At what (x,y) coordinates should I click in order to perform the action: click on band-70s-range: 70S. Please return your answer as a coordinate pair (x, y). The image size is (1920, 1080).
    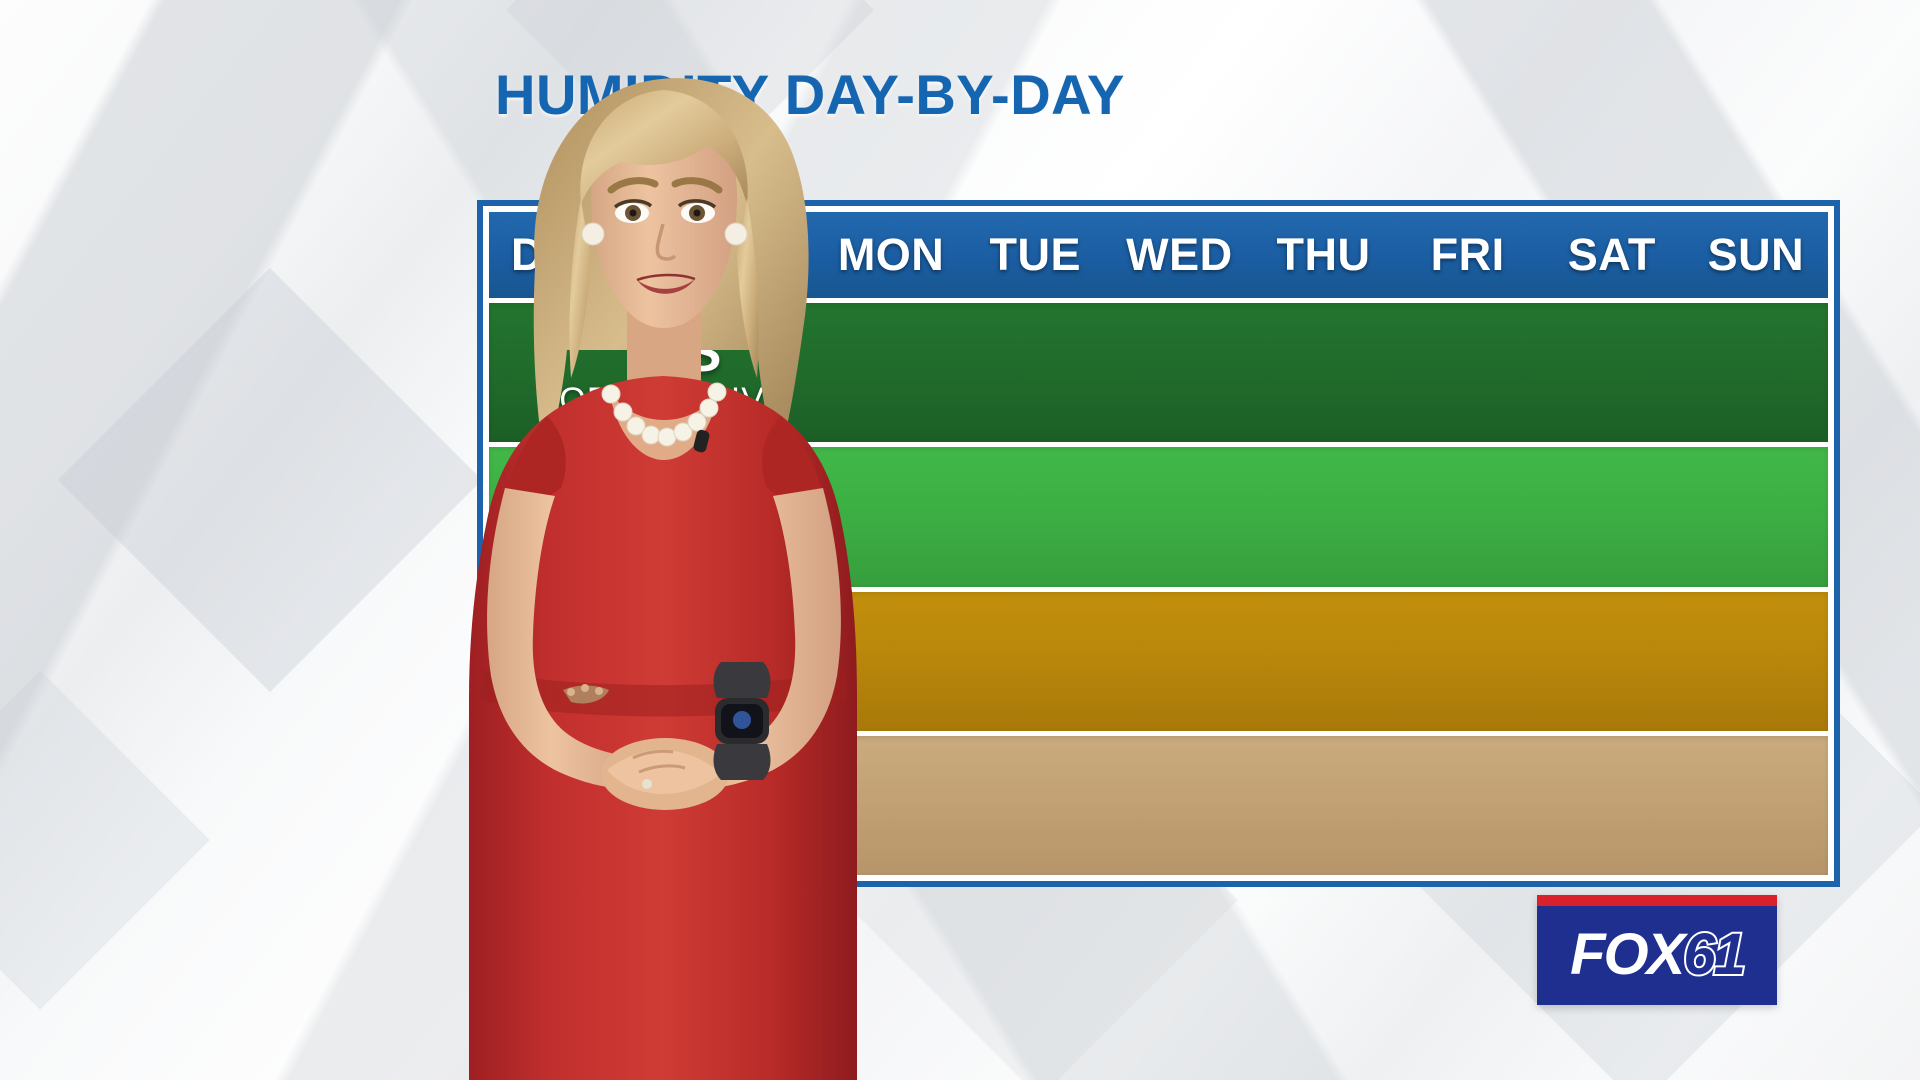
    Looking at the image, I should click on (674, 352).